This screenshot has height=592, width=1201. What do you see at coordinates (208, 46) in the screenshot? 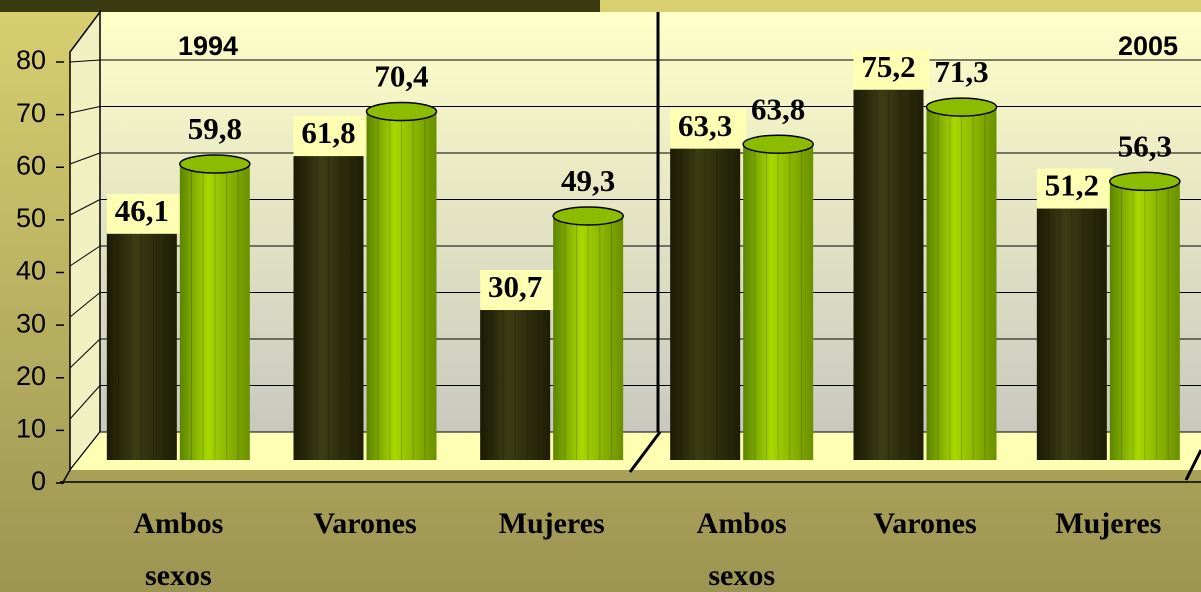
I see `panel-title: 1994` at bounding box center [208, 46].